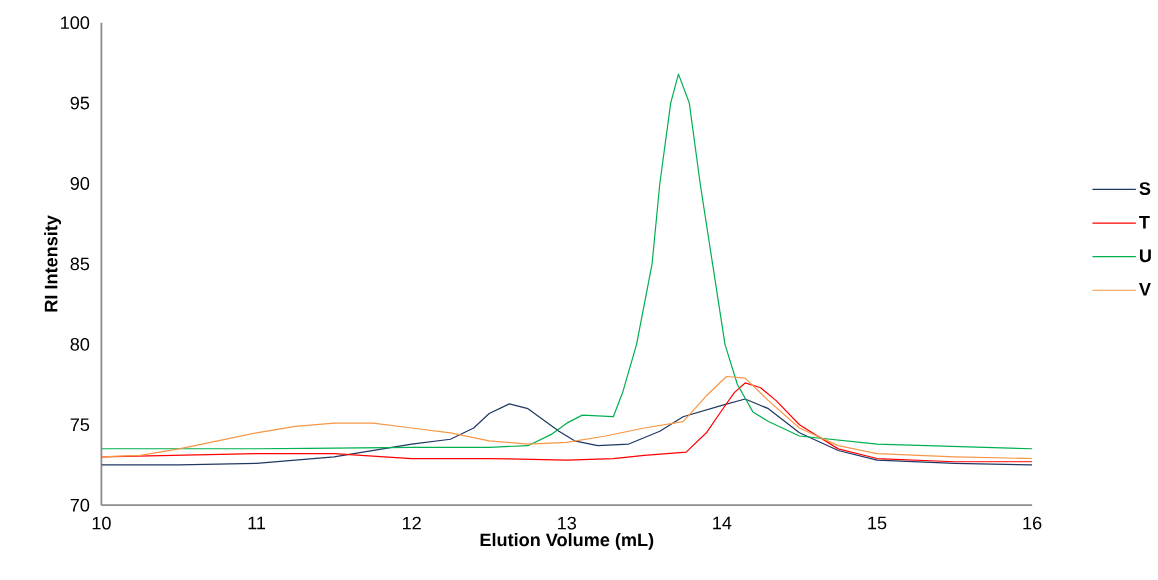 The width and height of the screenshot is (1158, 580). What do you see at coordinates (1145, 255) in the screenshot?
I see `legend-label: U` at bounding box center [1145, 255].